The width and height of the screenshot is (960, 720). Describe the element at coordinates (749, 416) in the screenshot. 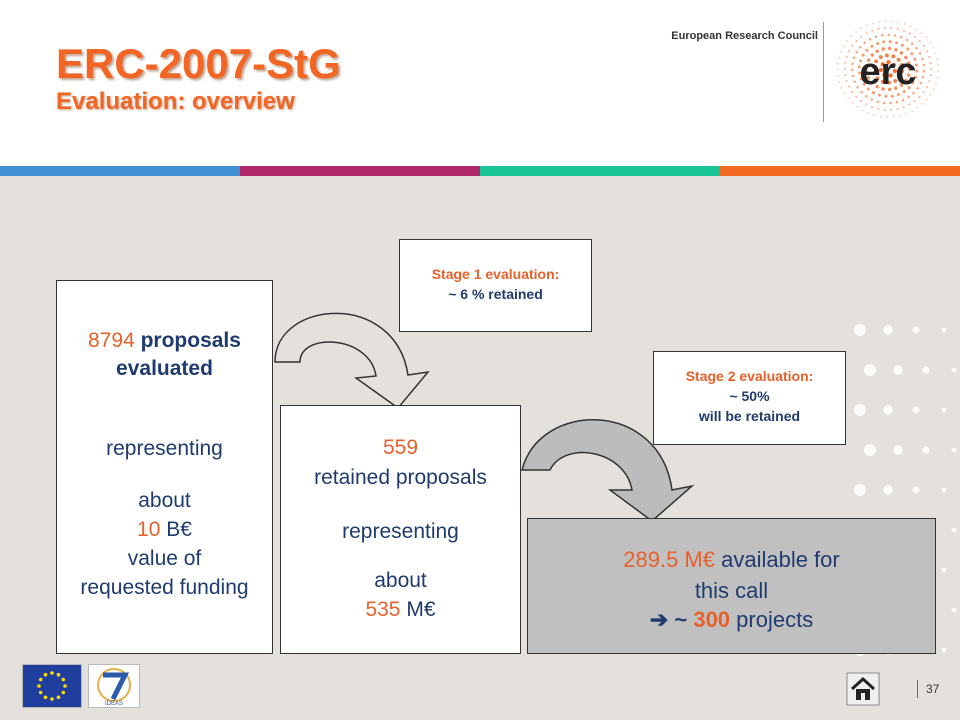

I see `stage2-detail2: will be retained` at that location.